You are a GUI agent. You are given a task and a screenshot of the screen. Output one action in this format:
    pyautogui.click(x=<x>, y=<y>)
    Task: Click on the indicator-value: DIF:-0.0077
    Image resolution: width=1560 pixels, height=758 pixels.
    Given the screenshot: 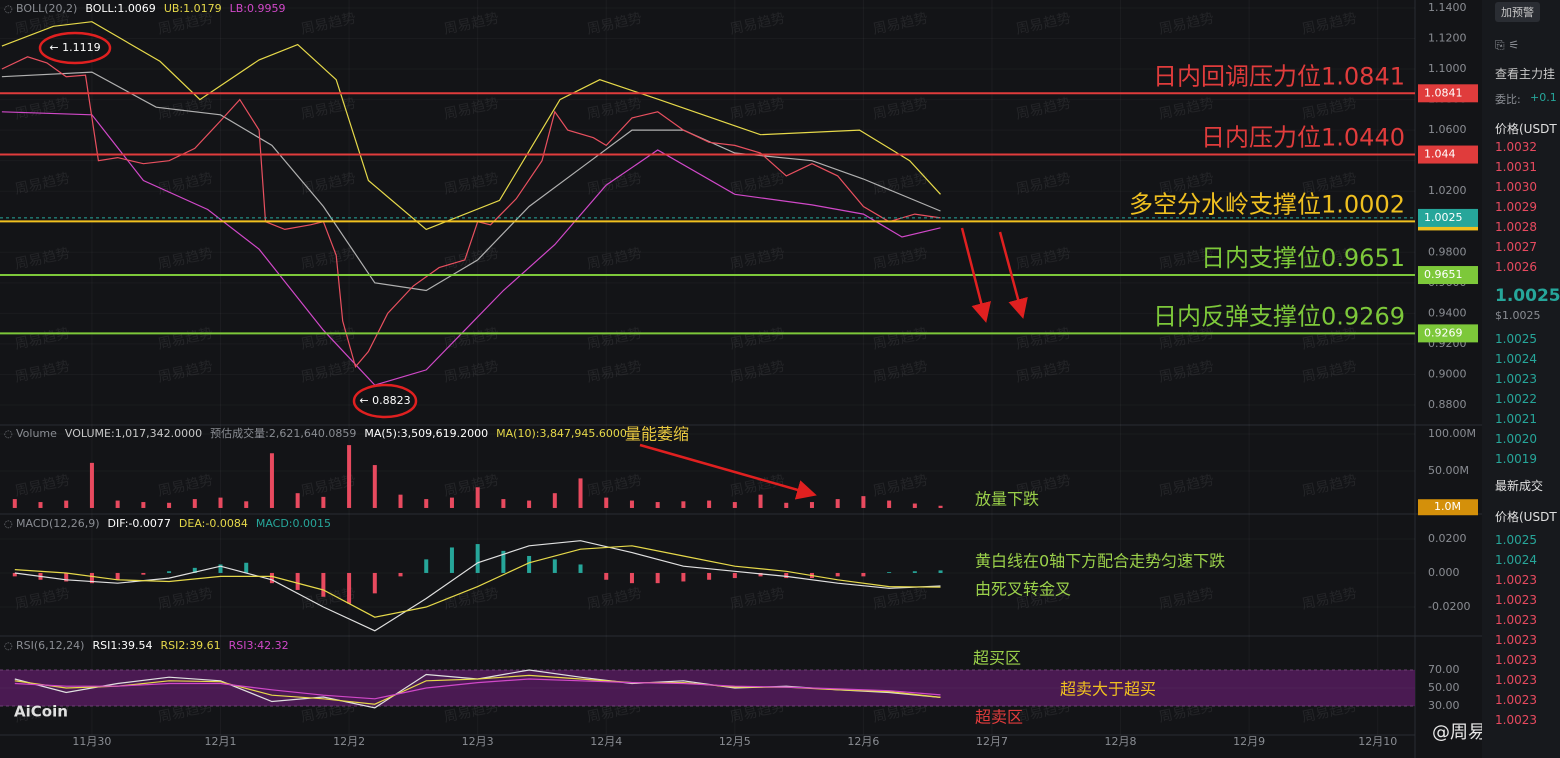 What is the action you would take?
    pyautogui.click(x=139, y=523)
    